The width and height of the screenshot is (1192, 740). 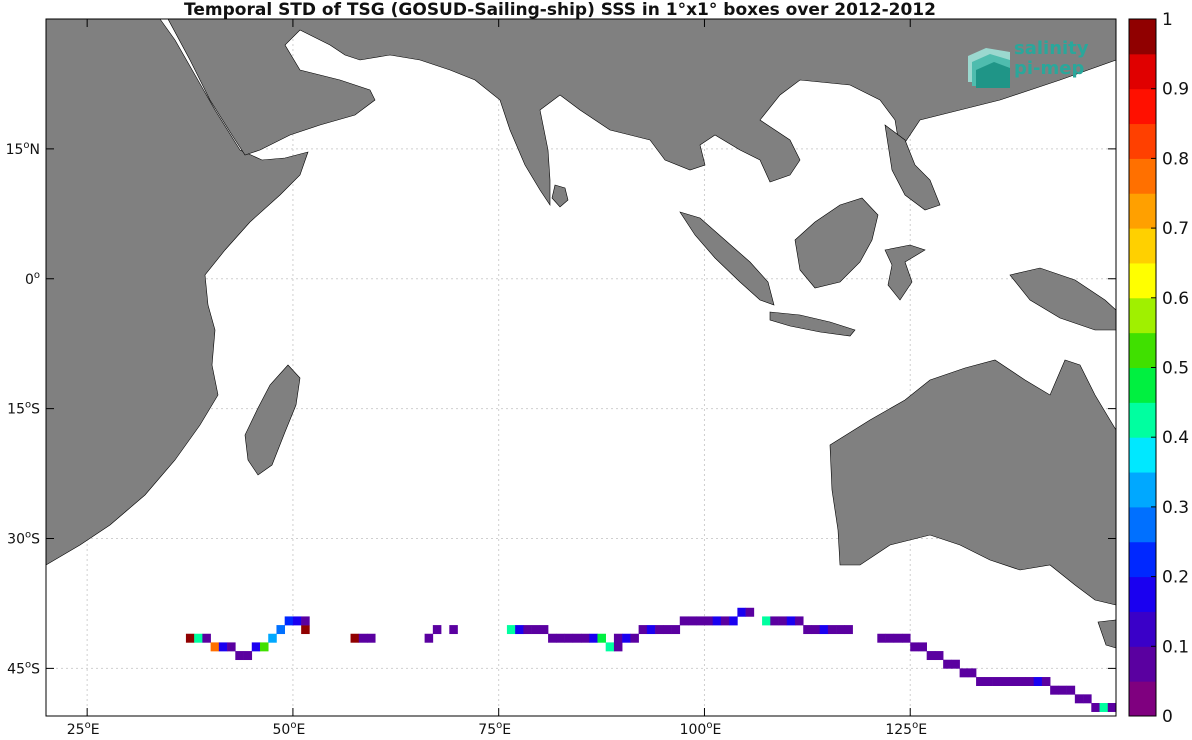 I want to click on colorbar-label: 0.9, so click(x=1175, y=90).